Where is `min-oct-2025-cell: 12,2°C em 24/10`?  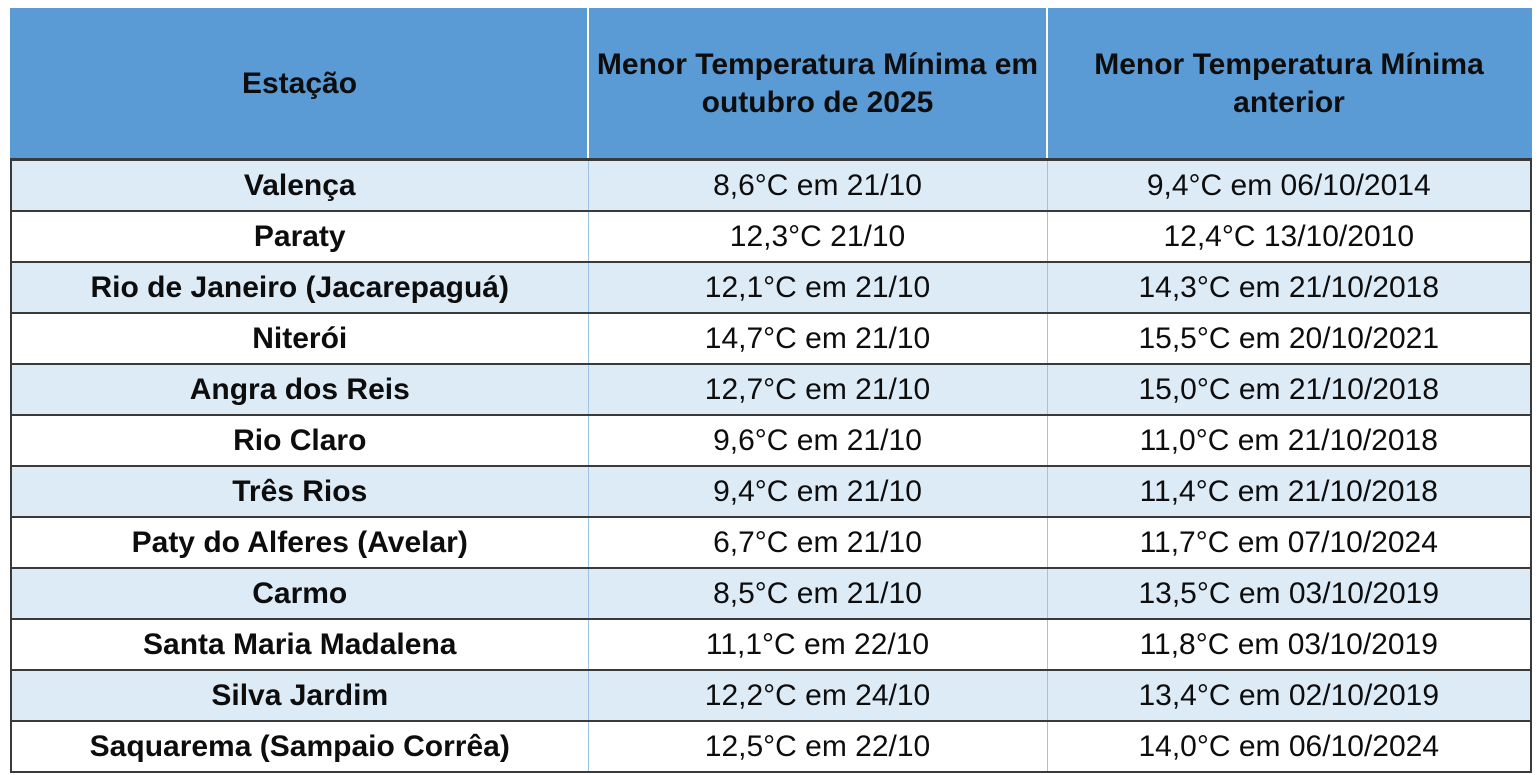 min-oct-2025-cell: 12,2°C em 24/10 is located at coordinates (817, 696).